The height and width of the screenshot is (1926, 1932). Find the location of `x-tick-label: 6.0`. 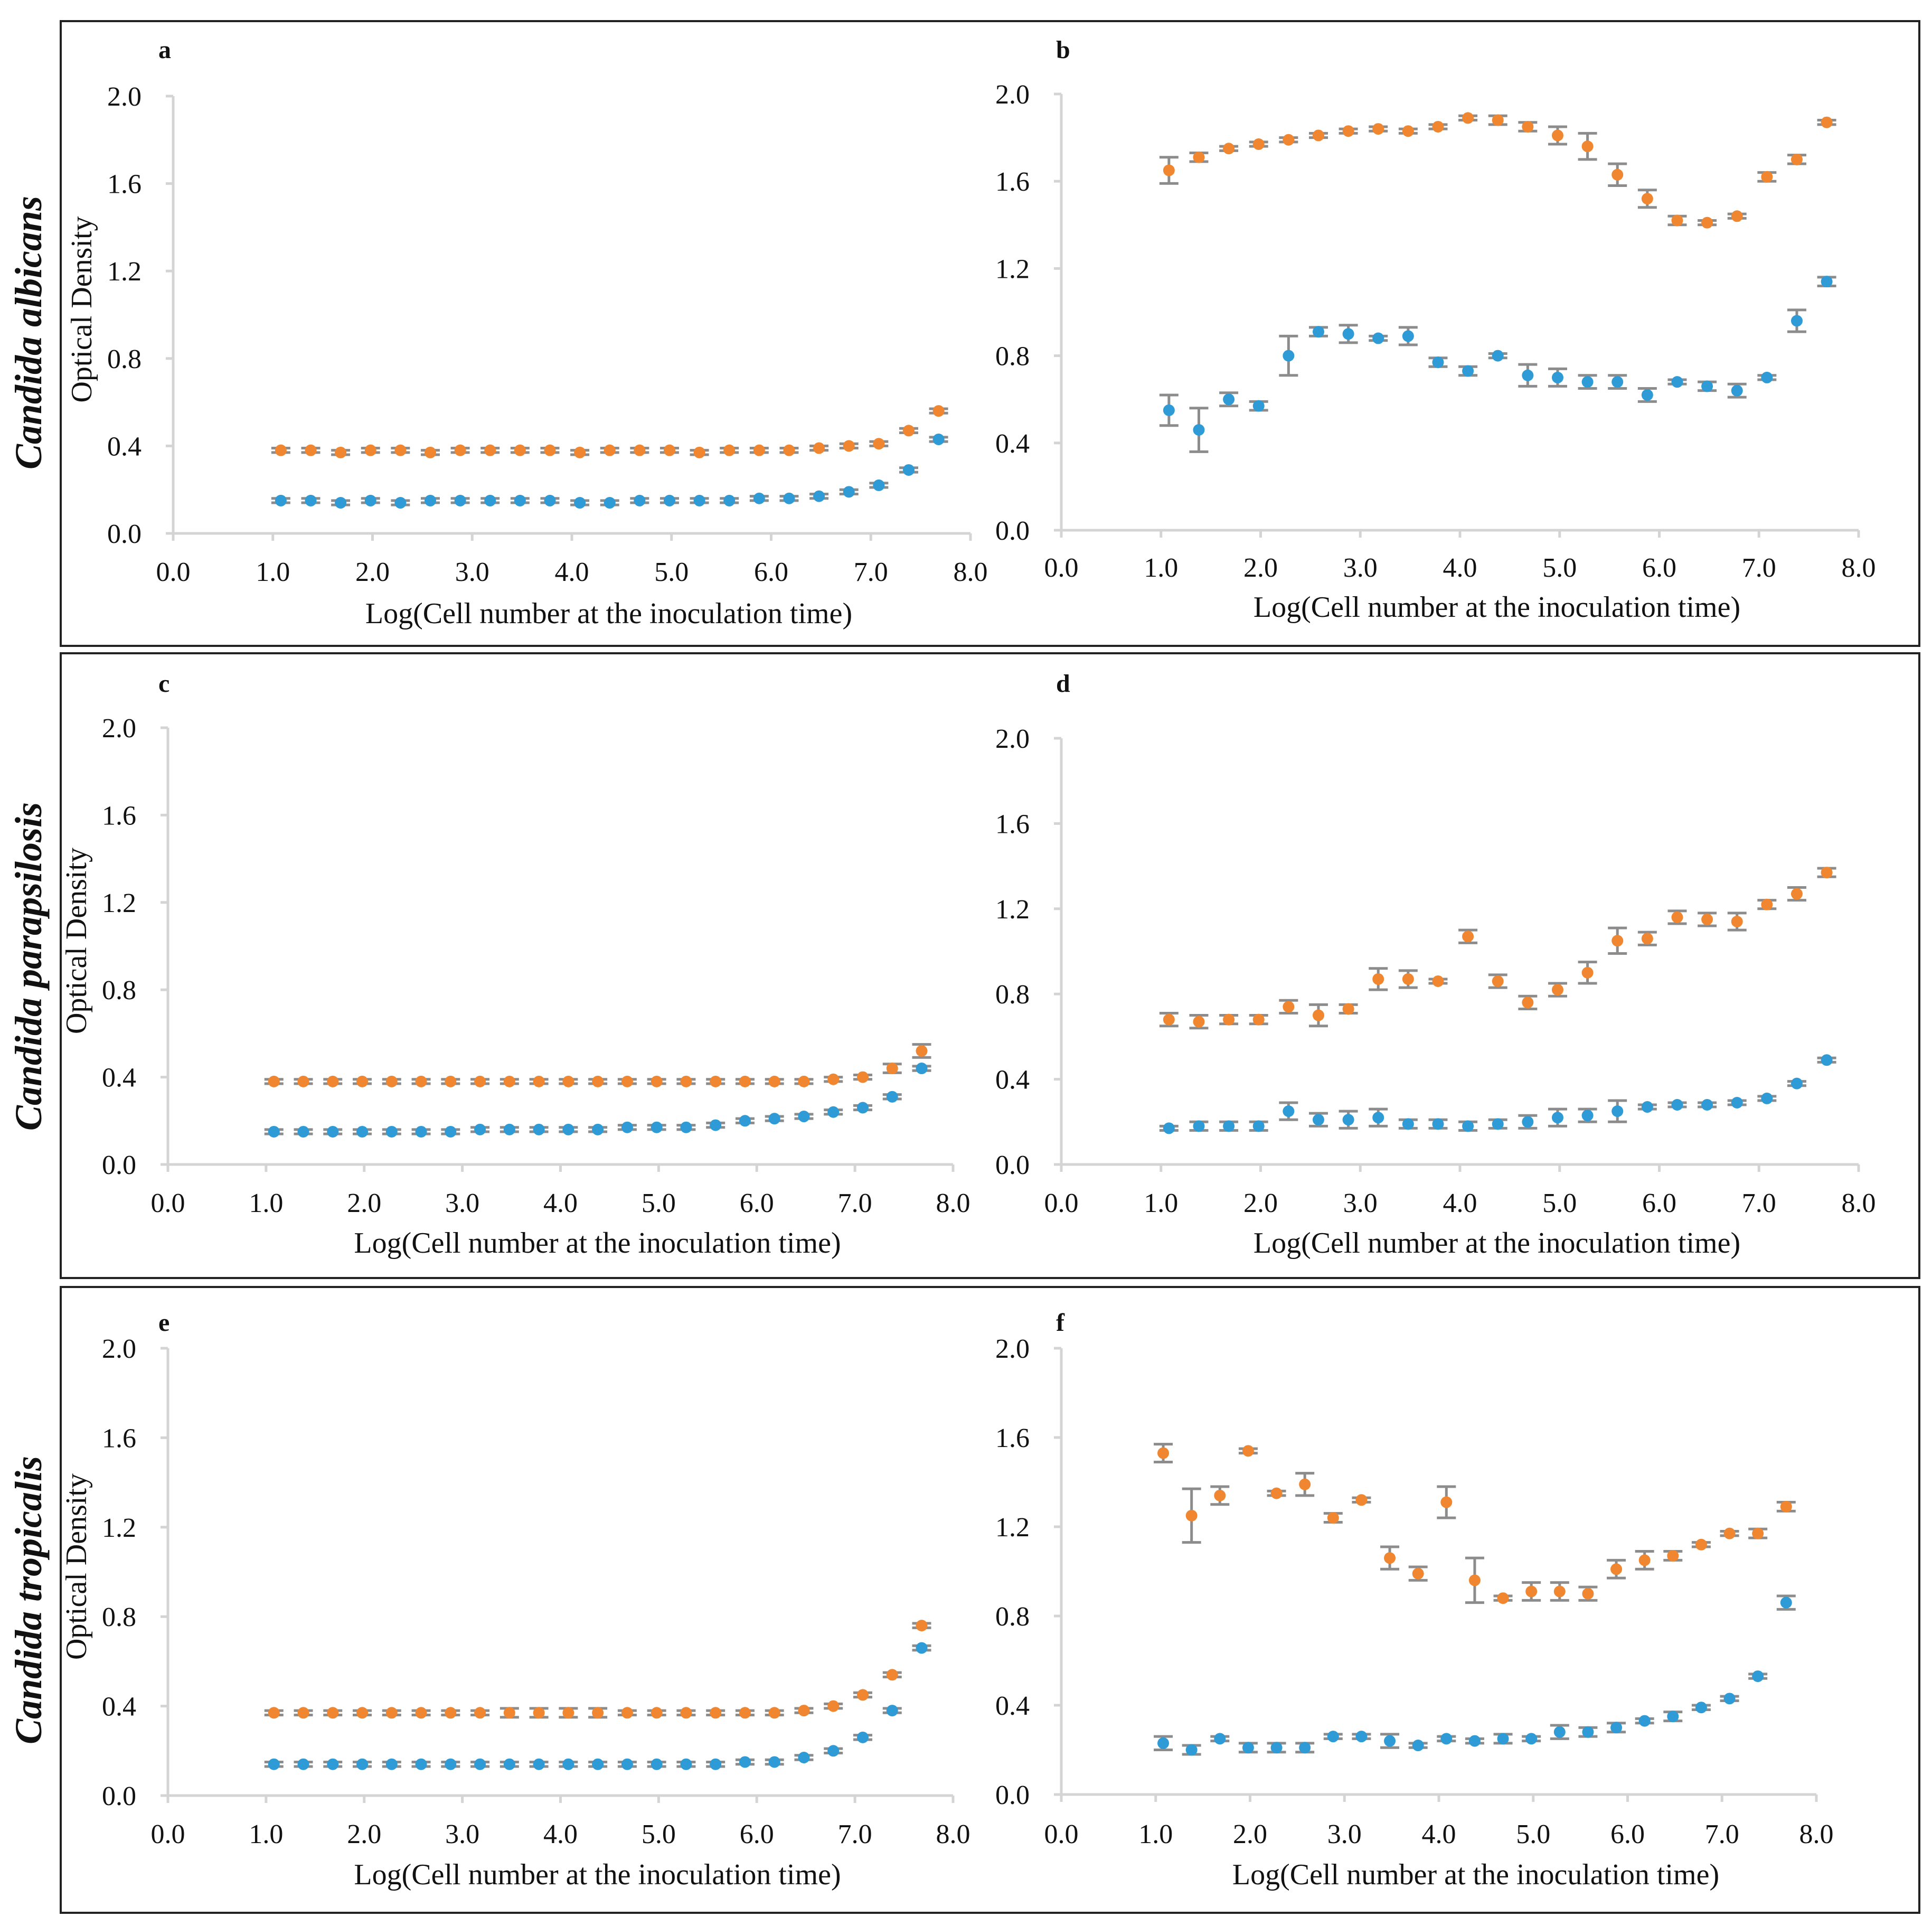

x-tick-label: 6.0 is located at coordinates (1628, 1834).